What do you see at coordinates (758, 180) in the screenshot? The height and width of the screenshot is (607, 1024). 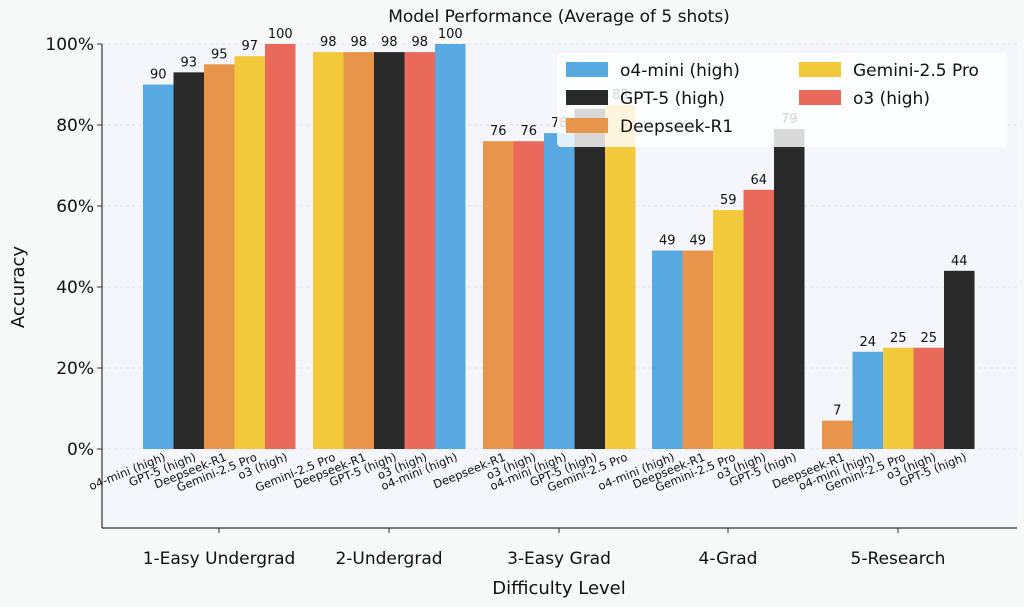 I see `bar-value-label: 64` at bounding box center [758, 180].